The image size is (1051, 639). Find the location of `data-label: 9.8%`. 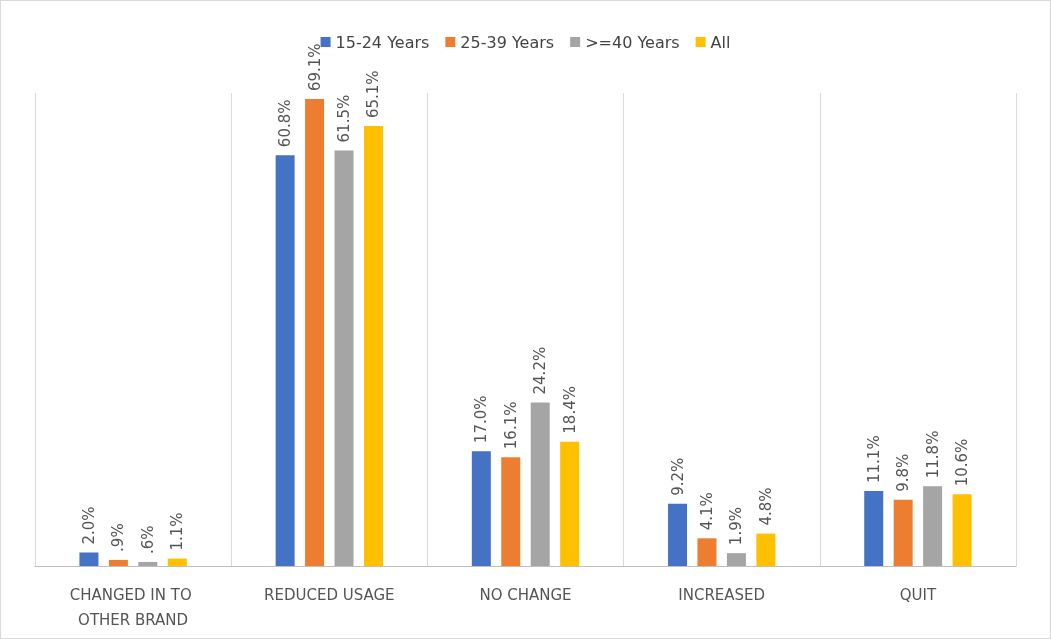

data-label: 9.8% is located at coordinates (903, 472).